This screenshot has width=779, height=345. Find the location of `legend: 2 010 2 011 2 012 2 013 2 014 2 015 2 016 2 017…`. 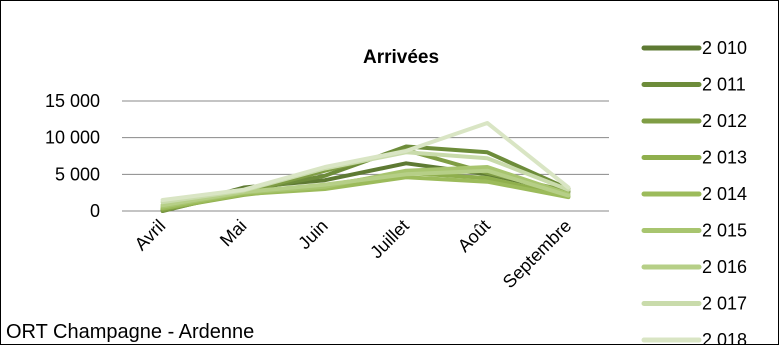

legend: 2 010 2 011 2 012 2 013 2 014 2 015 2 016 2 017… is located at coordinates (694, 191).